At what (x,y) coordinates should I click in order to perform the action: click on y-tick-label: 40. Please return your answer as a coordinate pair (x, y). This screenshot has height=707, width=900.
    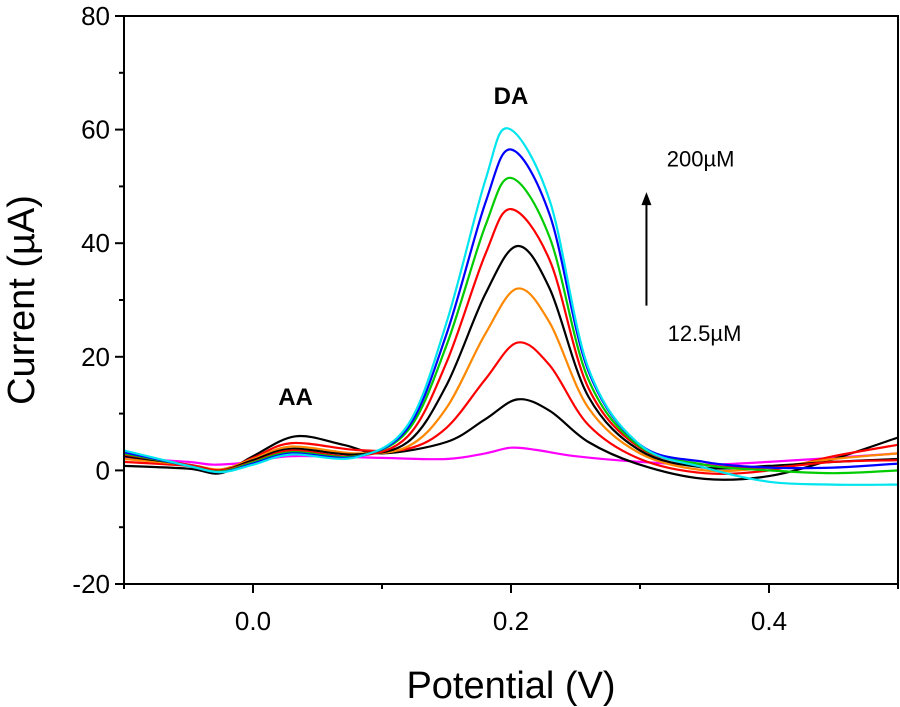
    Looking at the image, I should click on (95, 243).